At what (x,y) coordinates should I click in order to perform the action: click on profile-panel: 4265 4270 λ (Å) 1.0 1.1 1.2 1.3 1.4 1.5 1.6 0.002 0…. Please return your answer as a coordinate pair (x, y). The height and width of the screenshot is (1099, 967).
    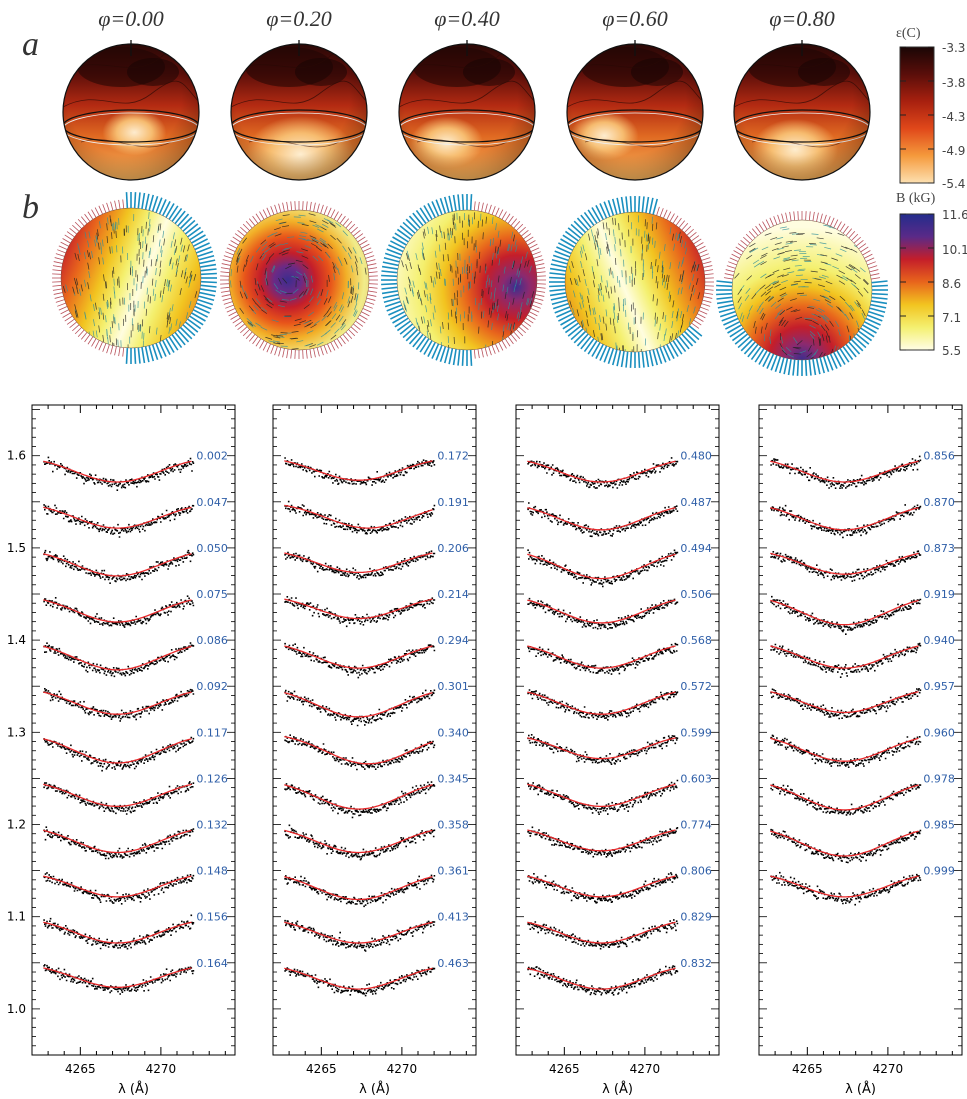
    Looking at the image, I should click on (121, 750).